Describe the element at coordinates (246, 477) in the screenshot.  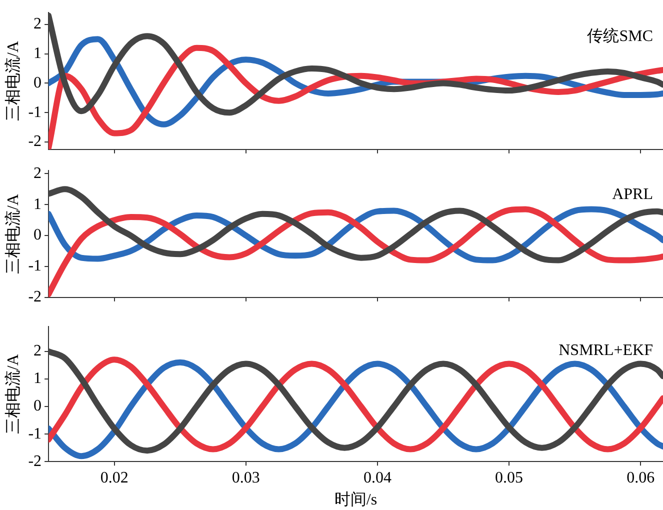
I see `x-tick-label: 0.03` at that location.